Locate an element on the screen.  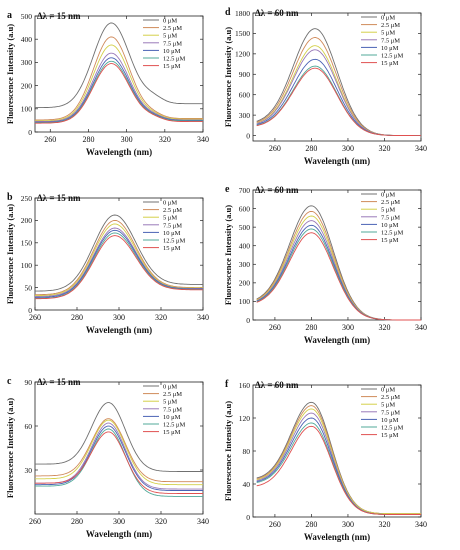
delta-lambda-annotation: Δλ = 60 nm is located at coordinates (277, 190).